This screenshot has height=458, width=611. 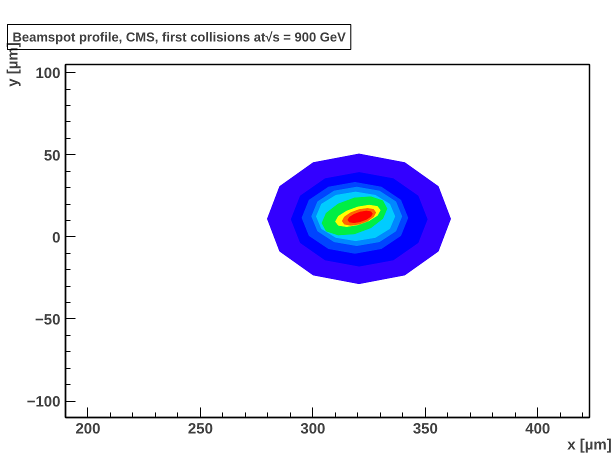 I want to click on y-tick-label: 100, so click(x=48, y=73).